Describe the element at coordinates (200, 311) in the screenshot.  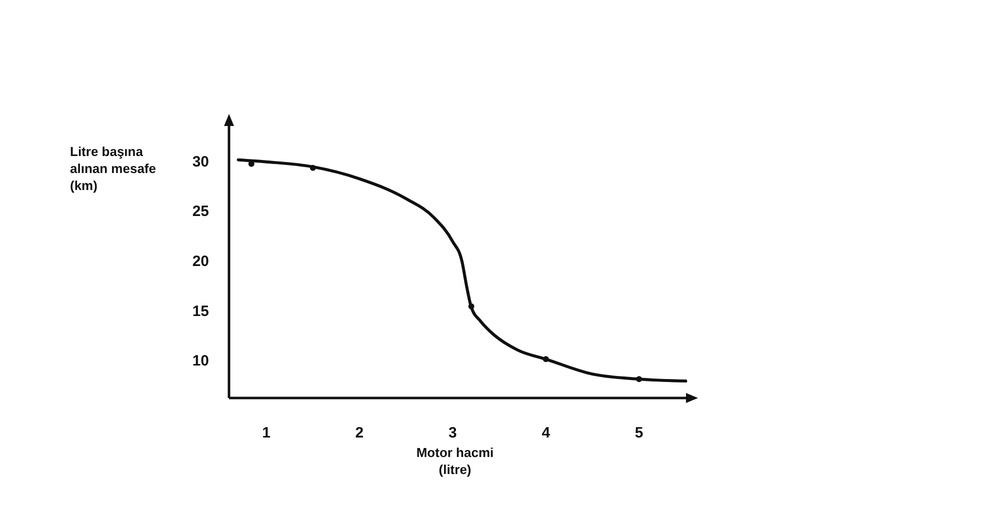
I see `y-tick-label: 15` at that location.